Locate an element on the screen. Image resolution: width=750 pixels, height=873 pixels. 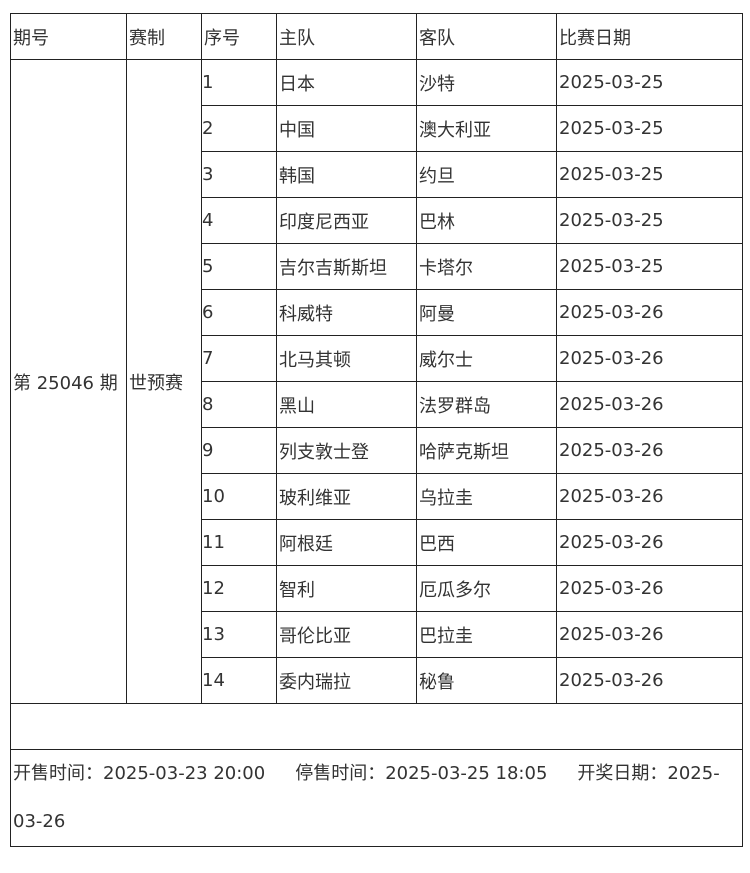
footer-text: 停售时间：2025-03-25 18:05 is located at coordinates (421, 773).